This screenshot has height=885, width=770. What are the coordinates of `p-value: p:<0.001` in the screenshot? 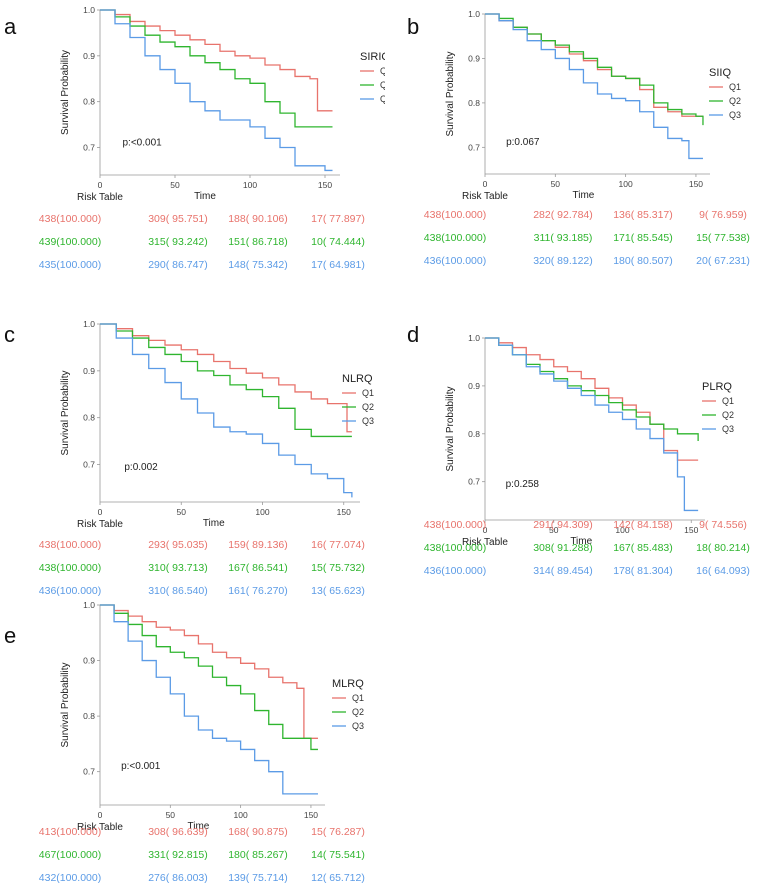 It's located at (143, 142).